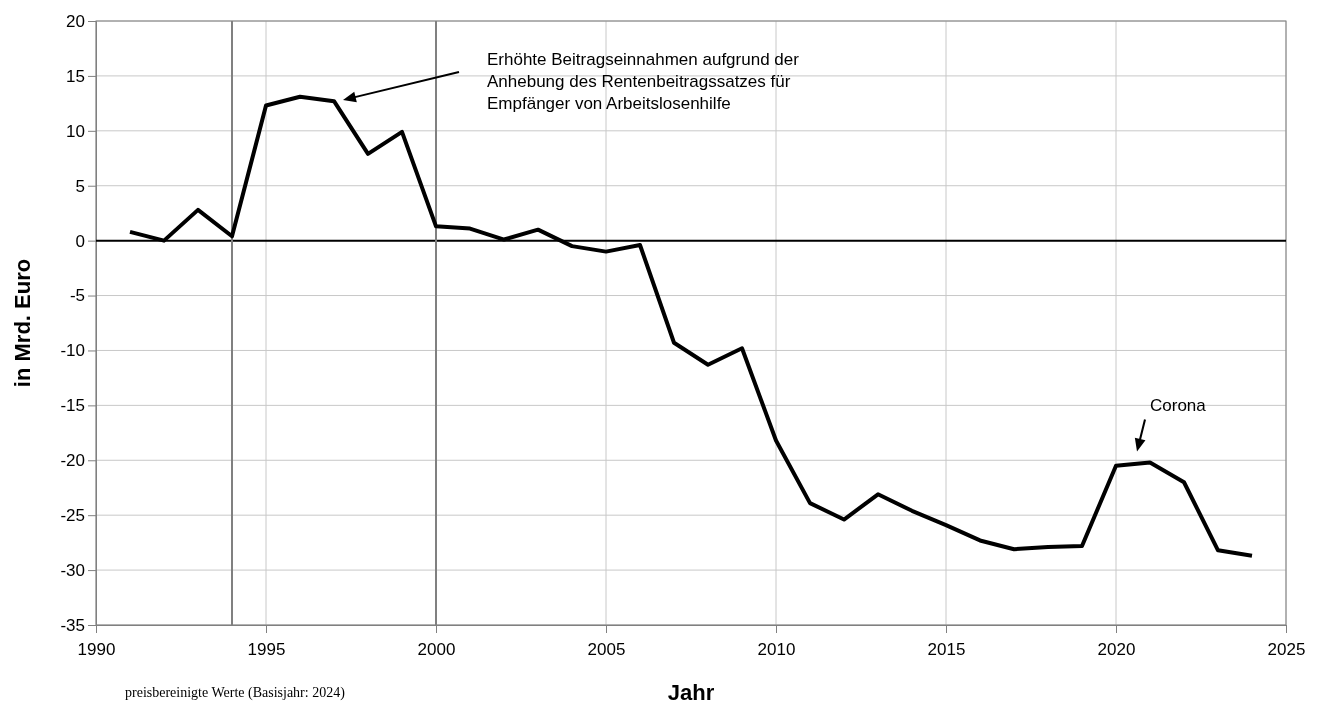 The image size is (1327, 708). I want to click on y-axis-title: in Mrd. Euro, so click(22, 323).